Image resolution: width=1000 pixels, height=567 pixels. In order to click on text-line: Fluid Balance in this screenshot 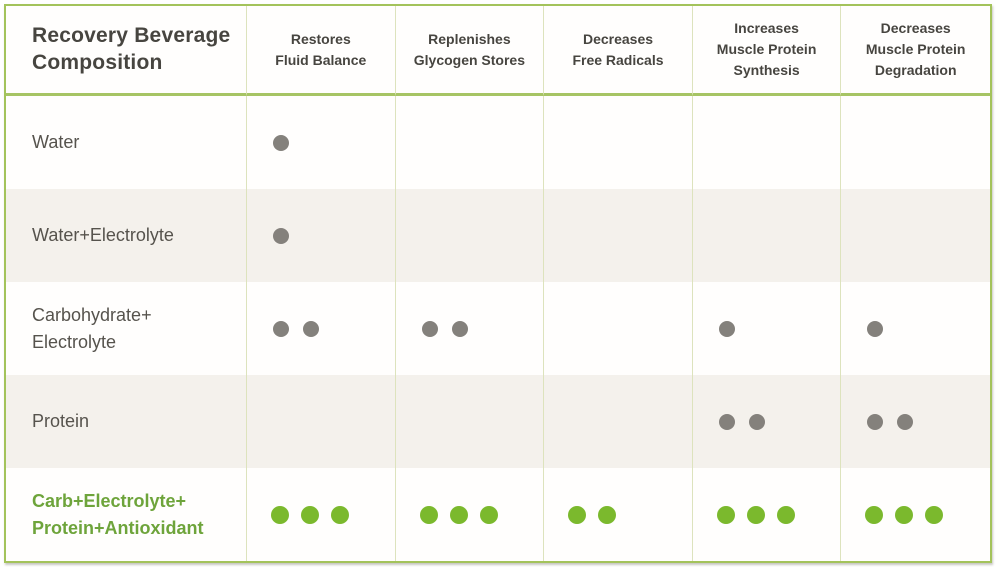, I will do `click(321, 59)`.